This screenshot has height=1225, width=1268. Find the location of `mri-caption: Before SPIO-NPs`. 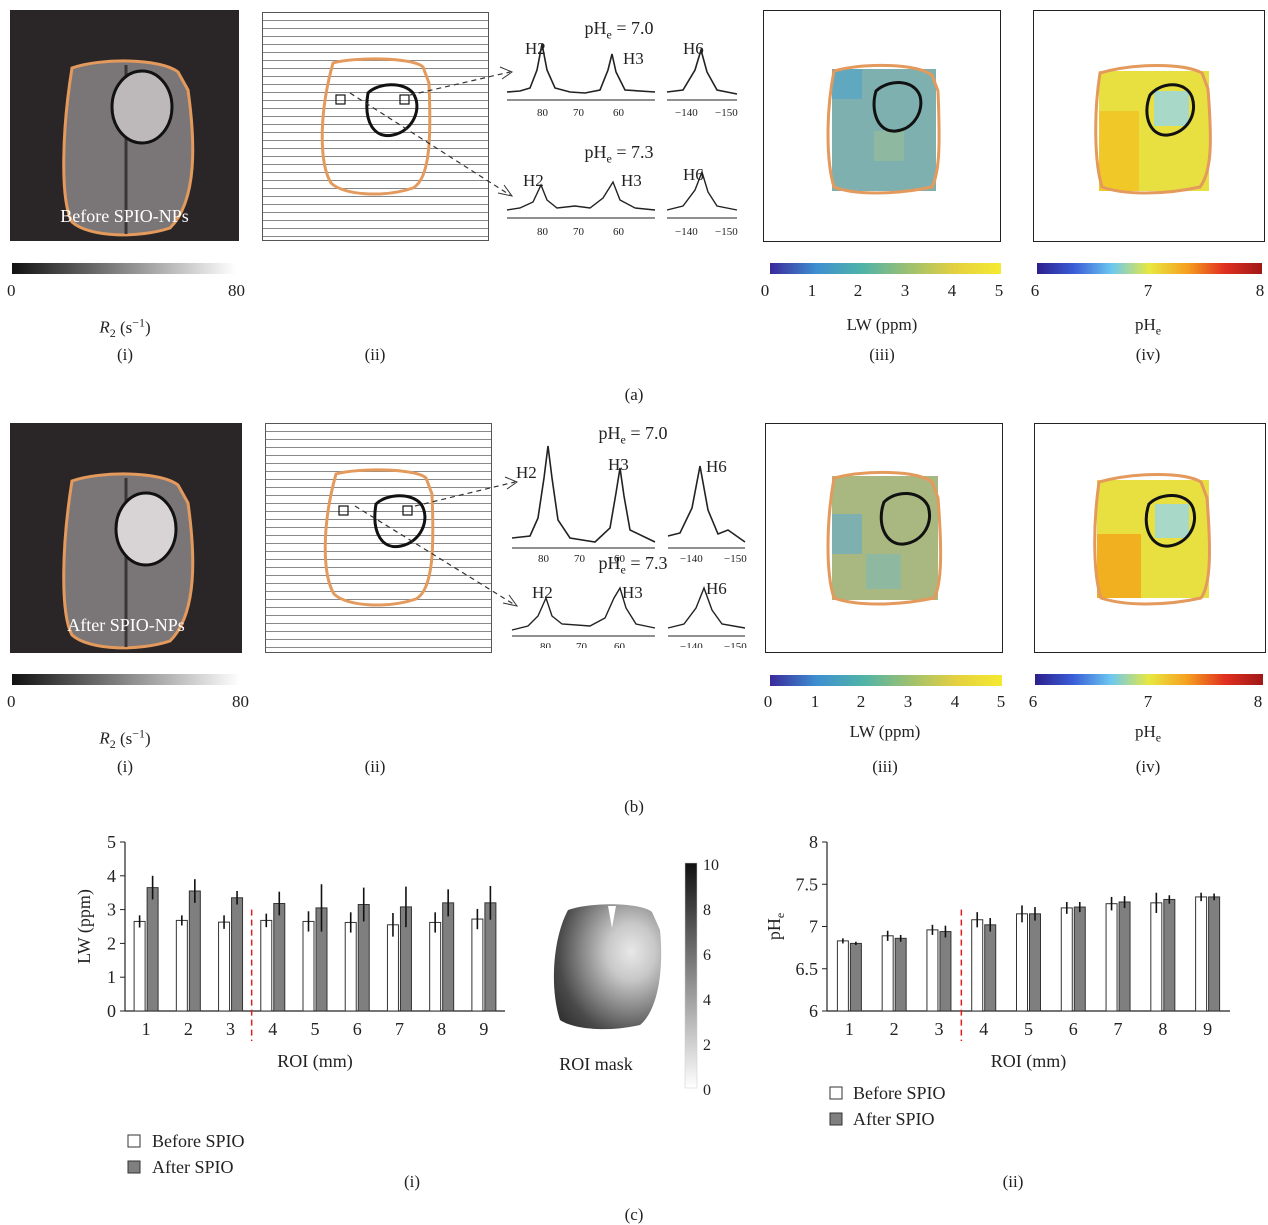

mri-caption: Before SPIO-NPs is located at coordinates (124, 216).